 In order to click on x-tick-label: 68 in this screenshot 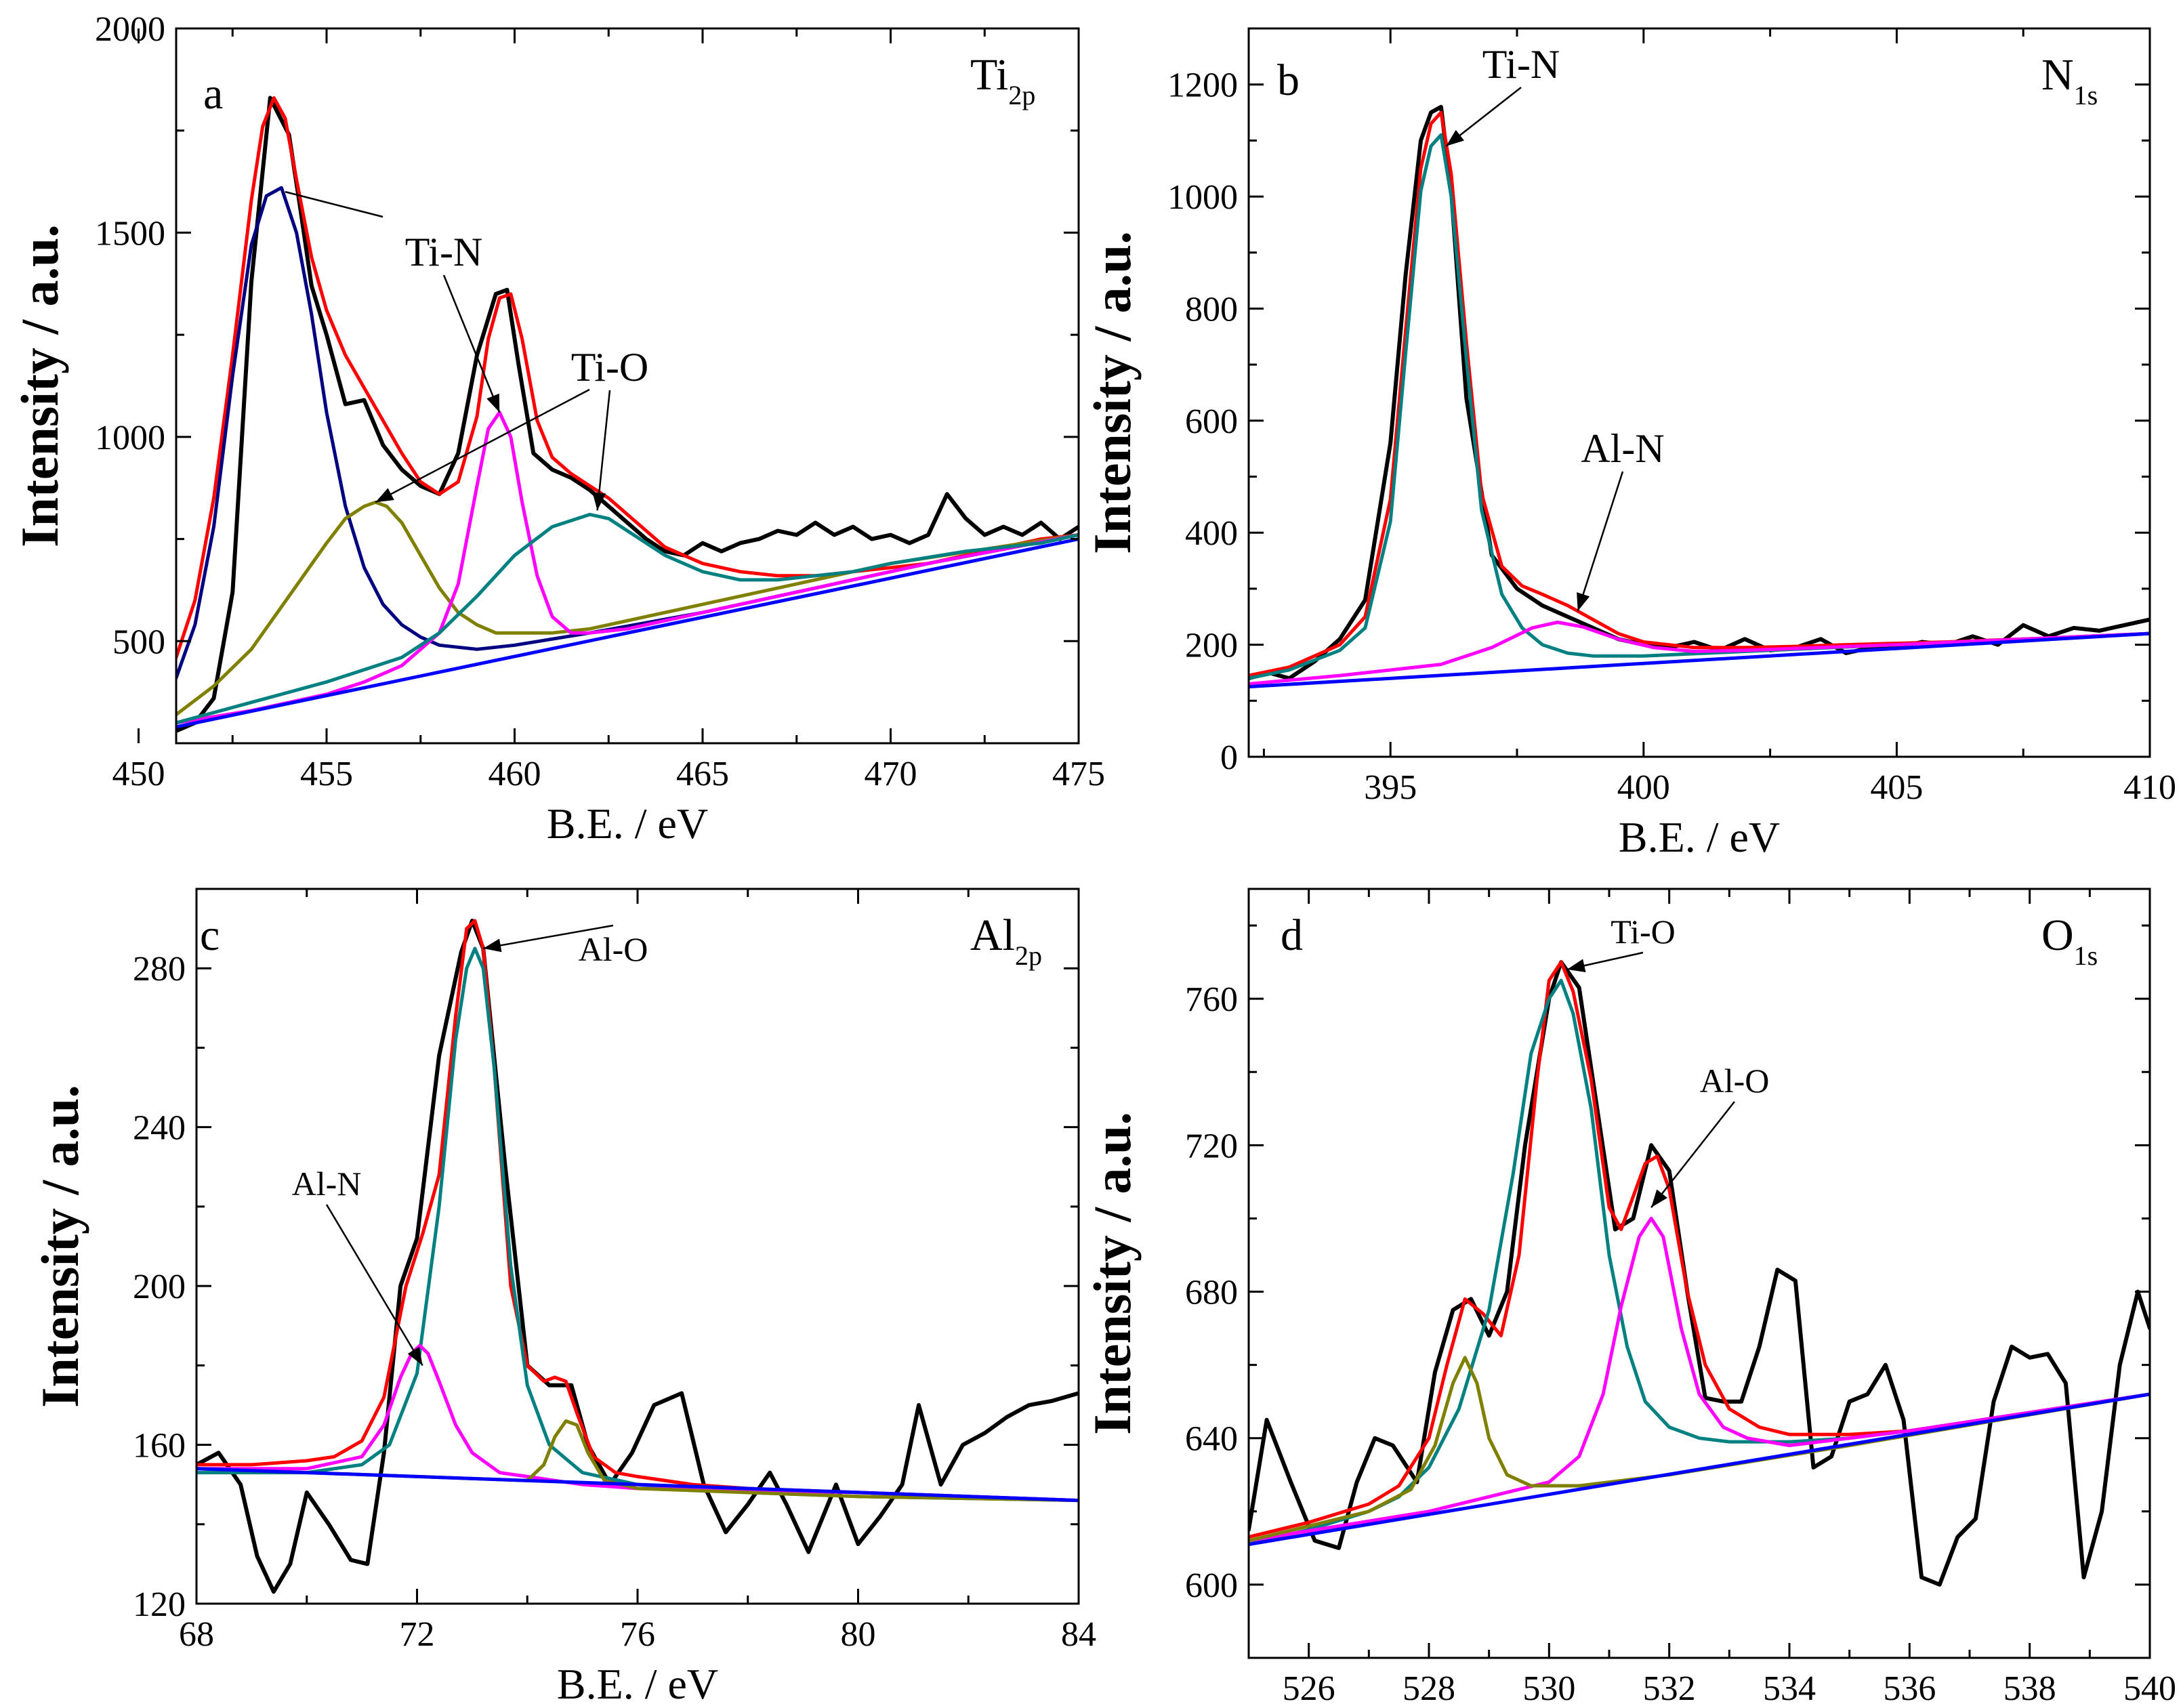, I will do `click(196, 1634)`.